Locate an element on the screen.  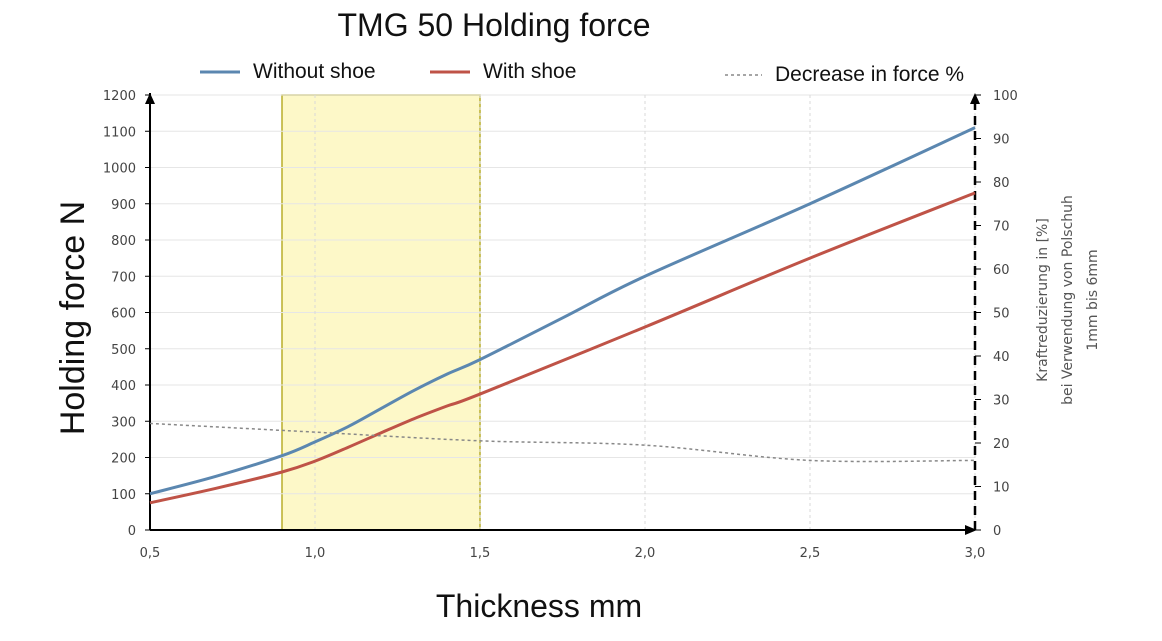
y2-tick-label: 30 is located at coordinates (1001, 401).